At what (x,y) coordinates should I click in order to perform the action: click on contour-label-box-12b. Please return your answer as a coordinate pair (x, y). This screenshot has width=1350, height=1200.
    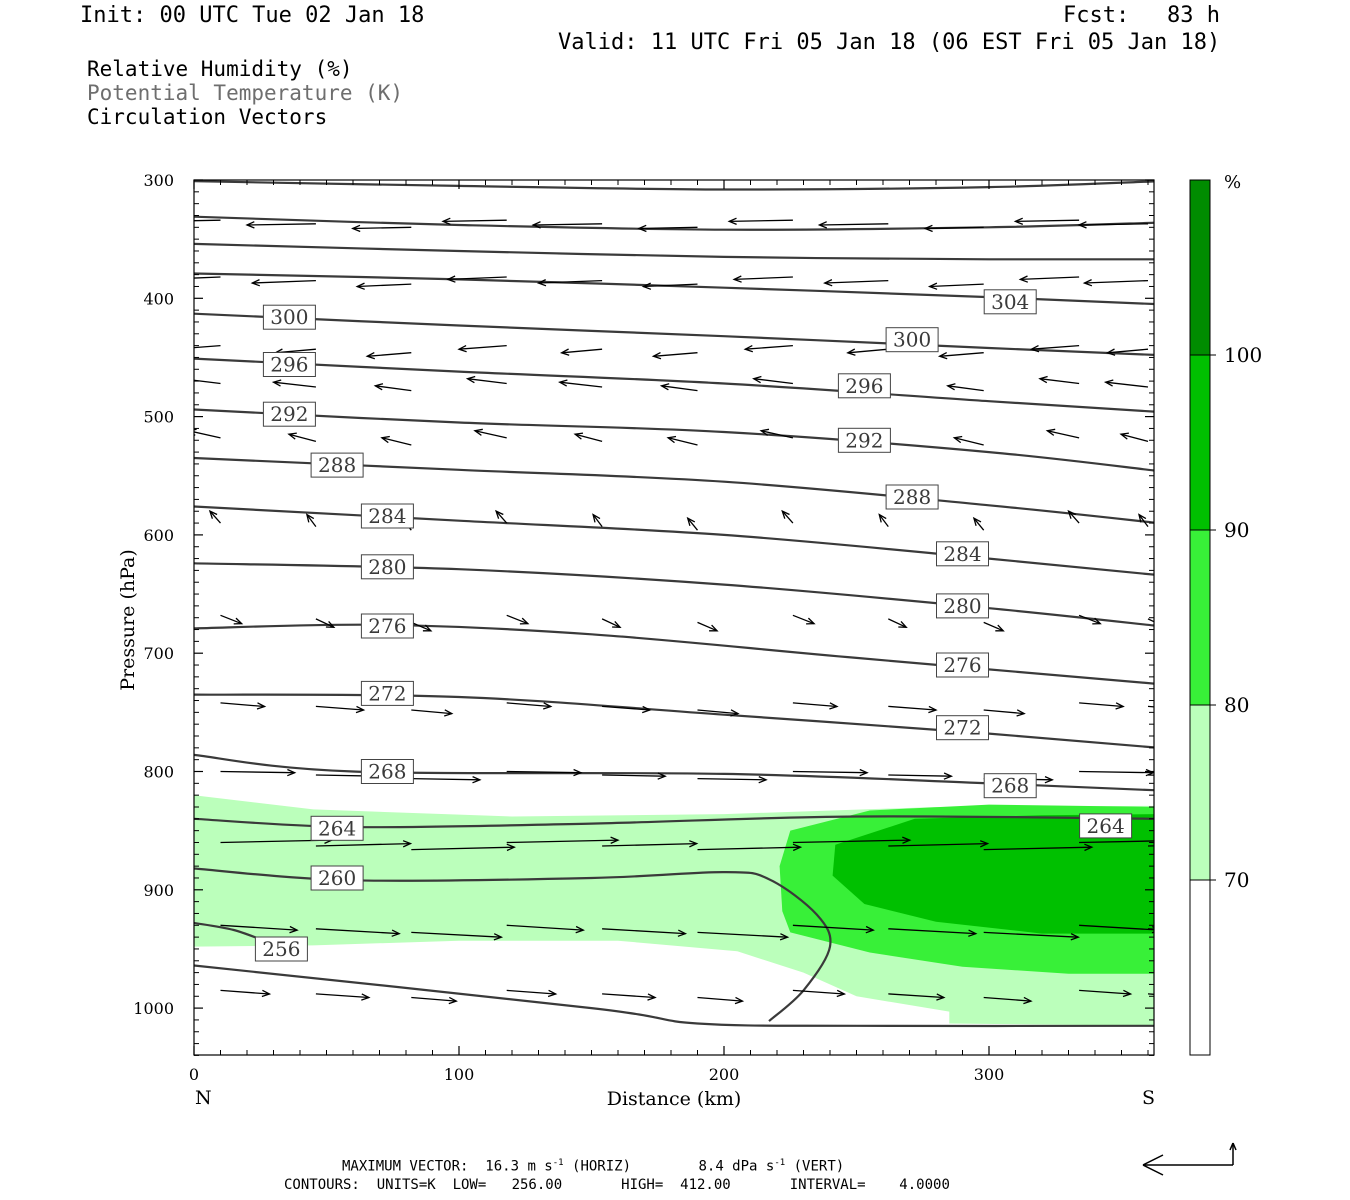
    Looking at the image, I should click on (1010, 786).